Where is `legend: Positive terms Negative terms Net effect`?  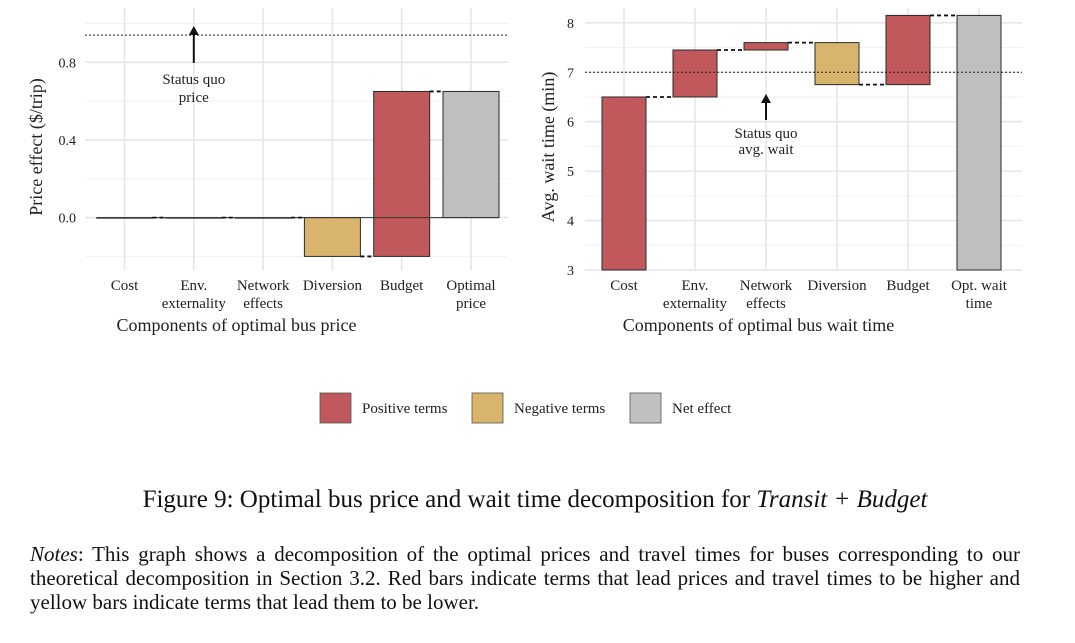 legend: Positive terms Negative terms Net effect is located at coordinates (525, 408).